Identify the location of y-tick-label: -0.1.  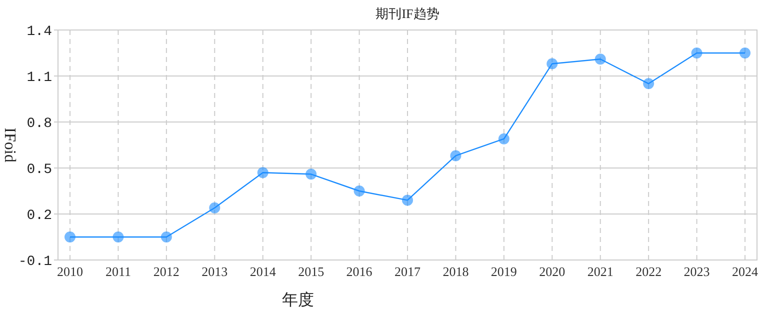
(35, 262).